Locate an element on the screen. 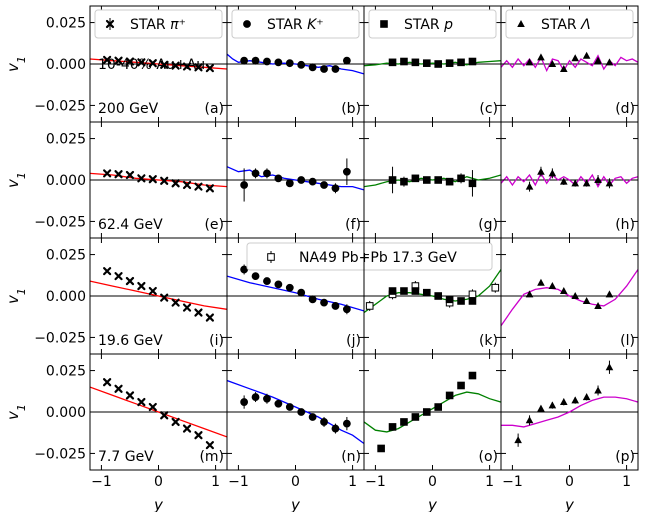 The image size is (647, 512). legend: STAR K⁺ is located at coordinates (295, 24).